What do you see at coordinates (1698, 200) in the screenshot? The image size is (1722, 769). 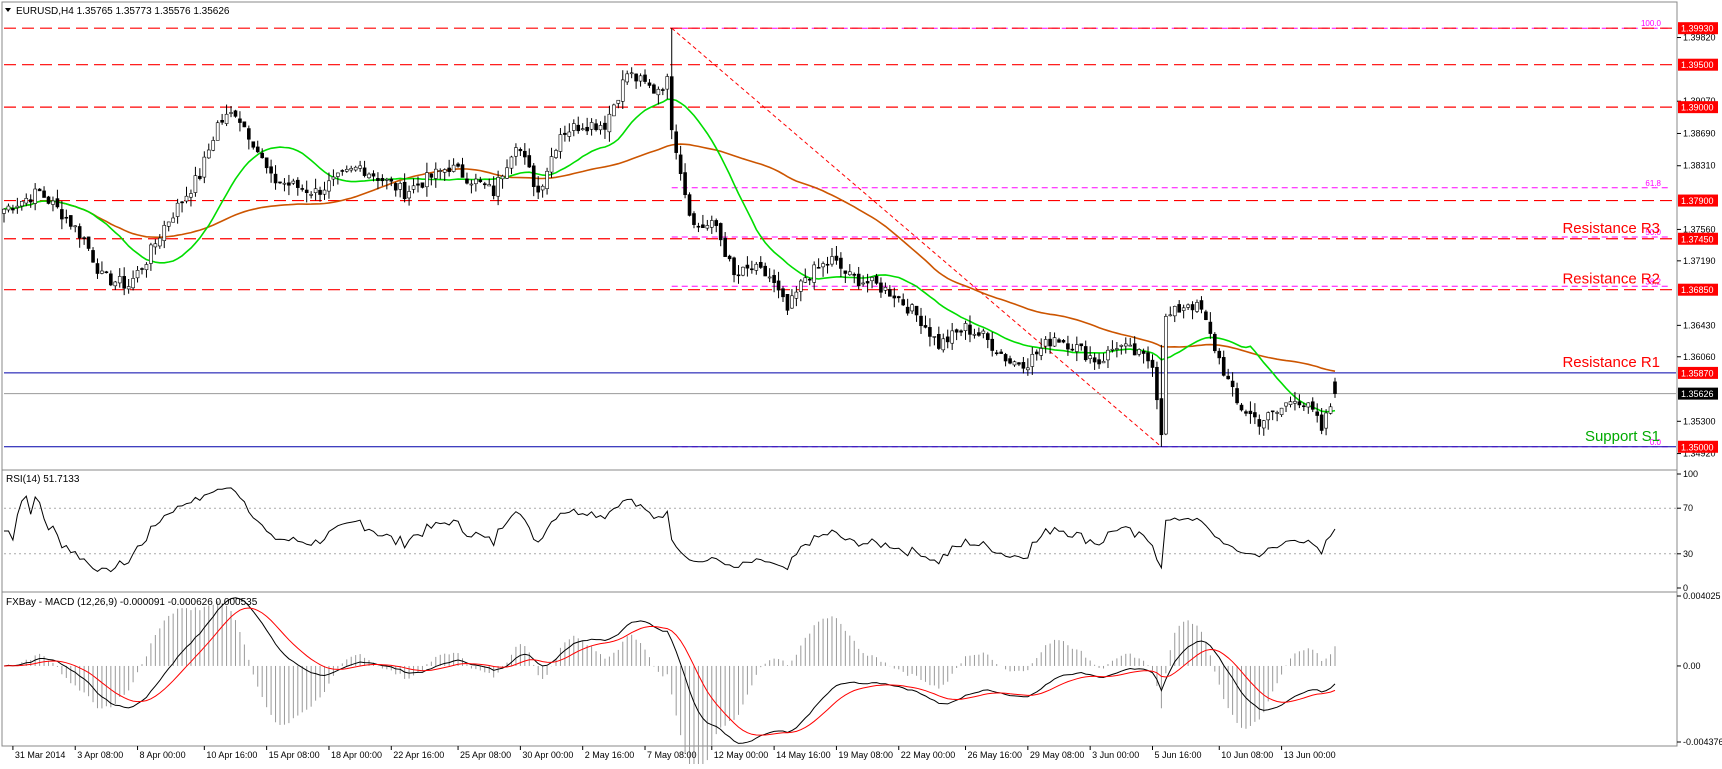 I see `price-tag` at bounding box center [1698, 200].